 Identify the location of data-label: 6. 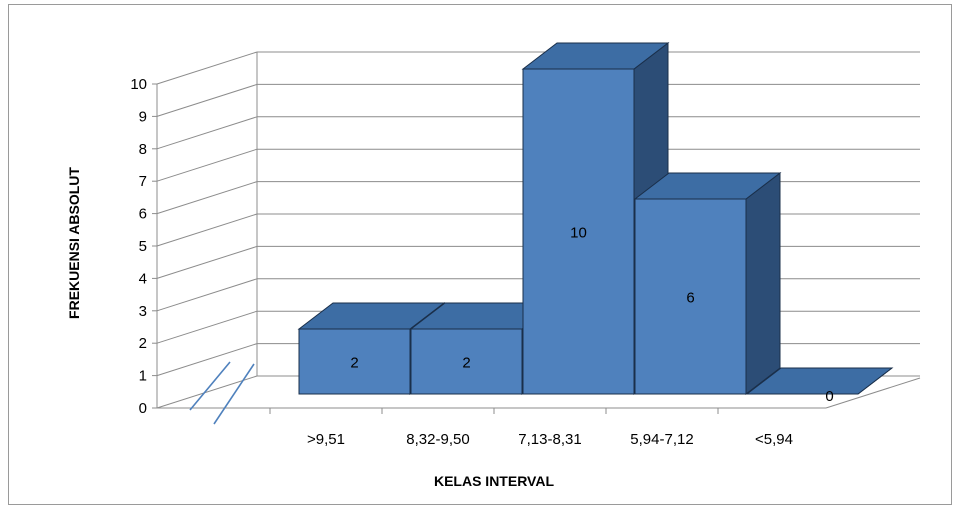
(690, 298).